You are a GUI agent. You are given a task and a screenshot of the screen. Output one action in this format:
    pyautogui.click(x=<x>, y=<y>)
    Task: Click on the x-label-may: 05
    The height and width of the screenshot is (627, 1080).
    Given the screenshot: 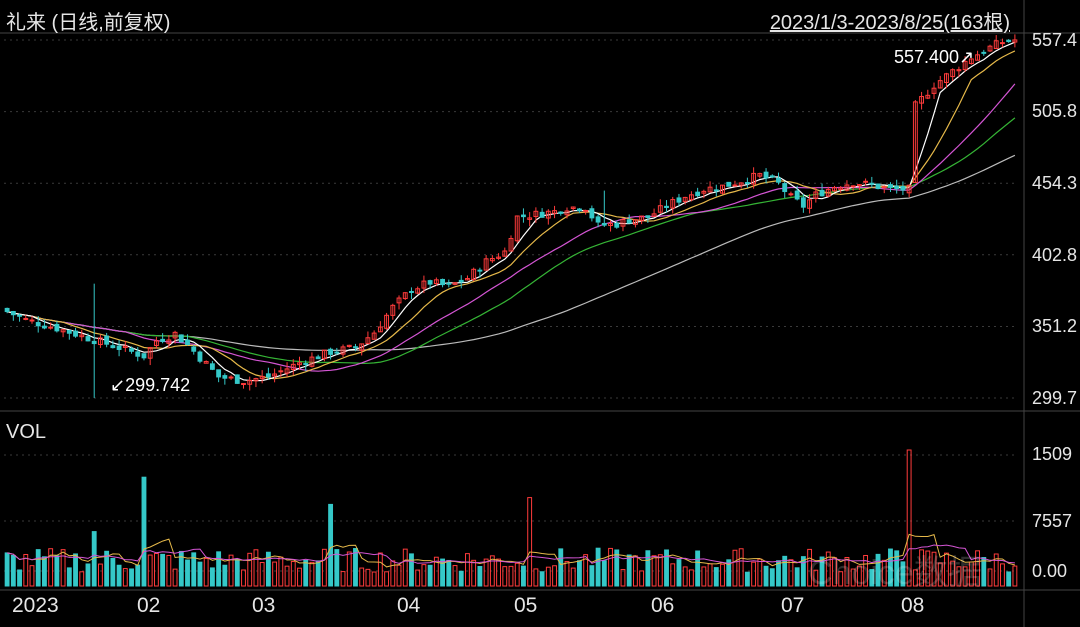 What is the action you would take?
    pyautogui.click(x=526, y=605)
    